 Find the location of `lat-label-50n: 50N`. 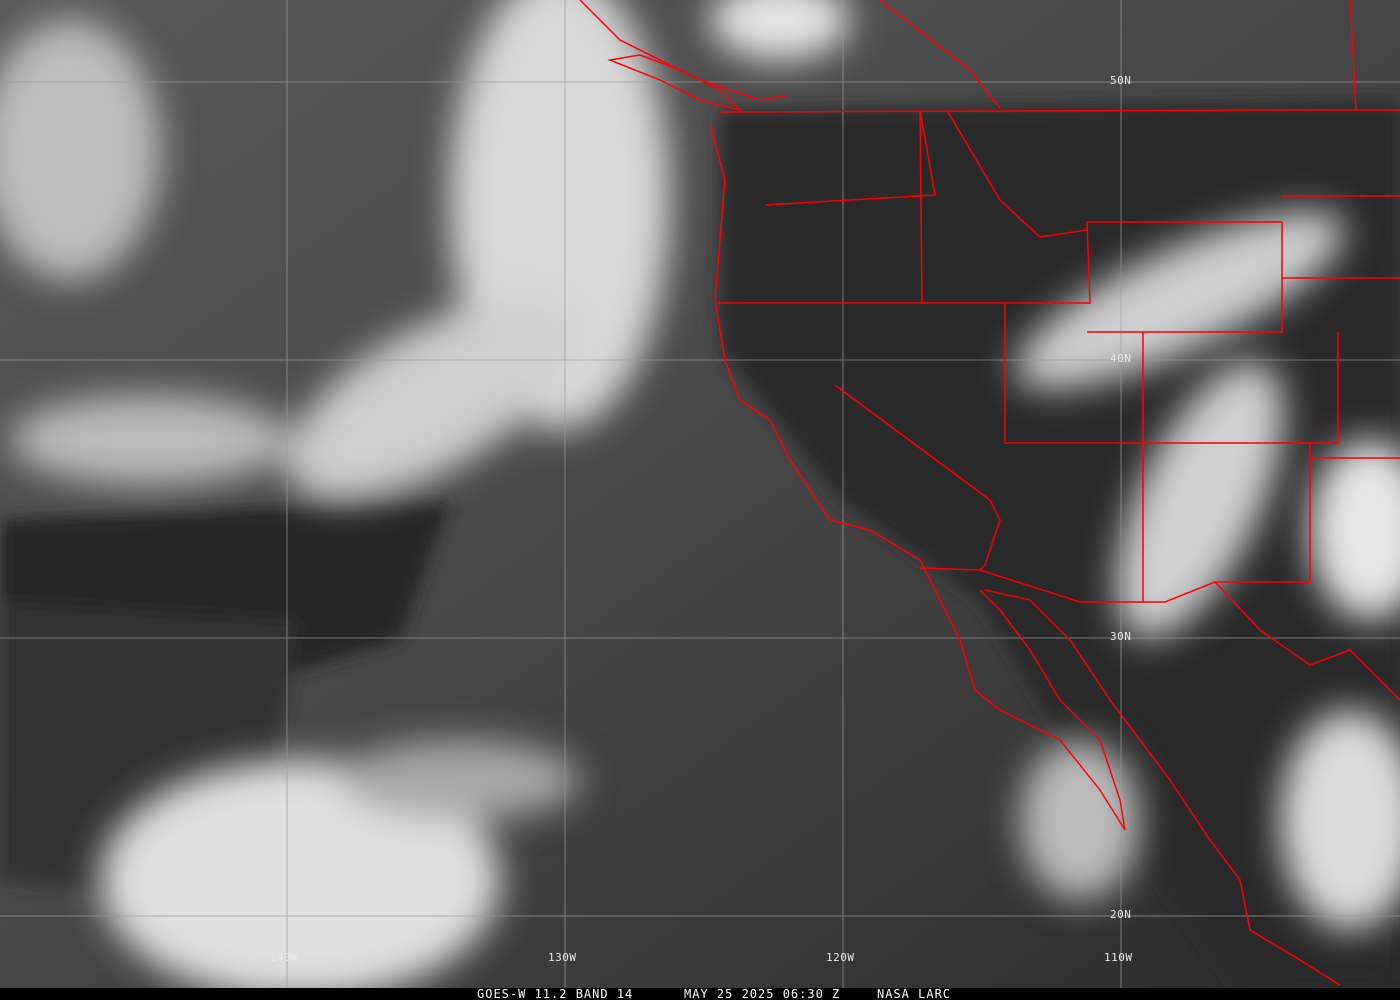

lat-label-50n: 50N is located at coordinates (1121, 80).